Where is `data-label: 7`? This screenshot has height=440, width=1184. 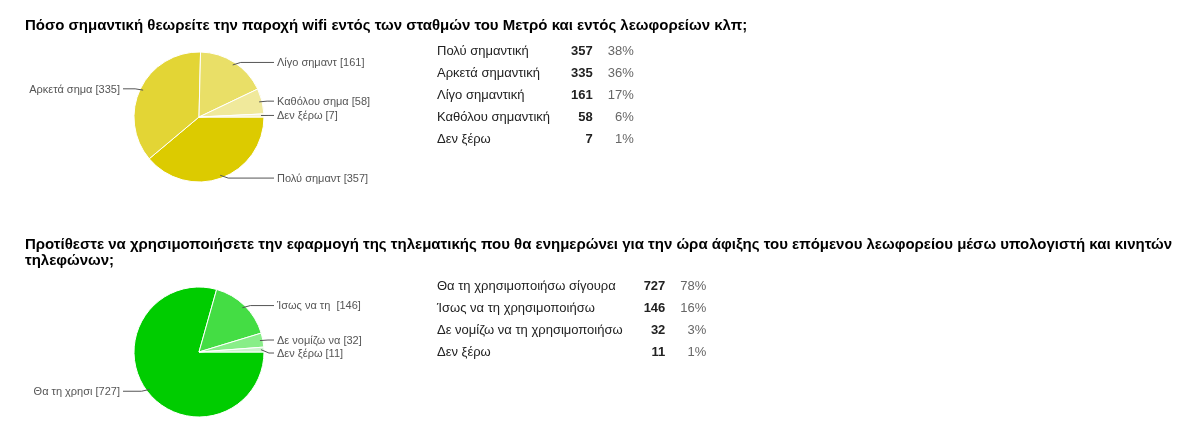
data-label: 7 is located at coordinates (588, 138).